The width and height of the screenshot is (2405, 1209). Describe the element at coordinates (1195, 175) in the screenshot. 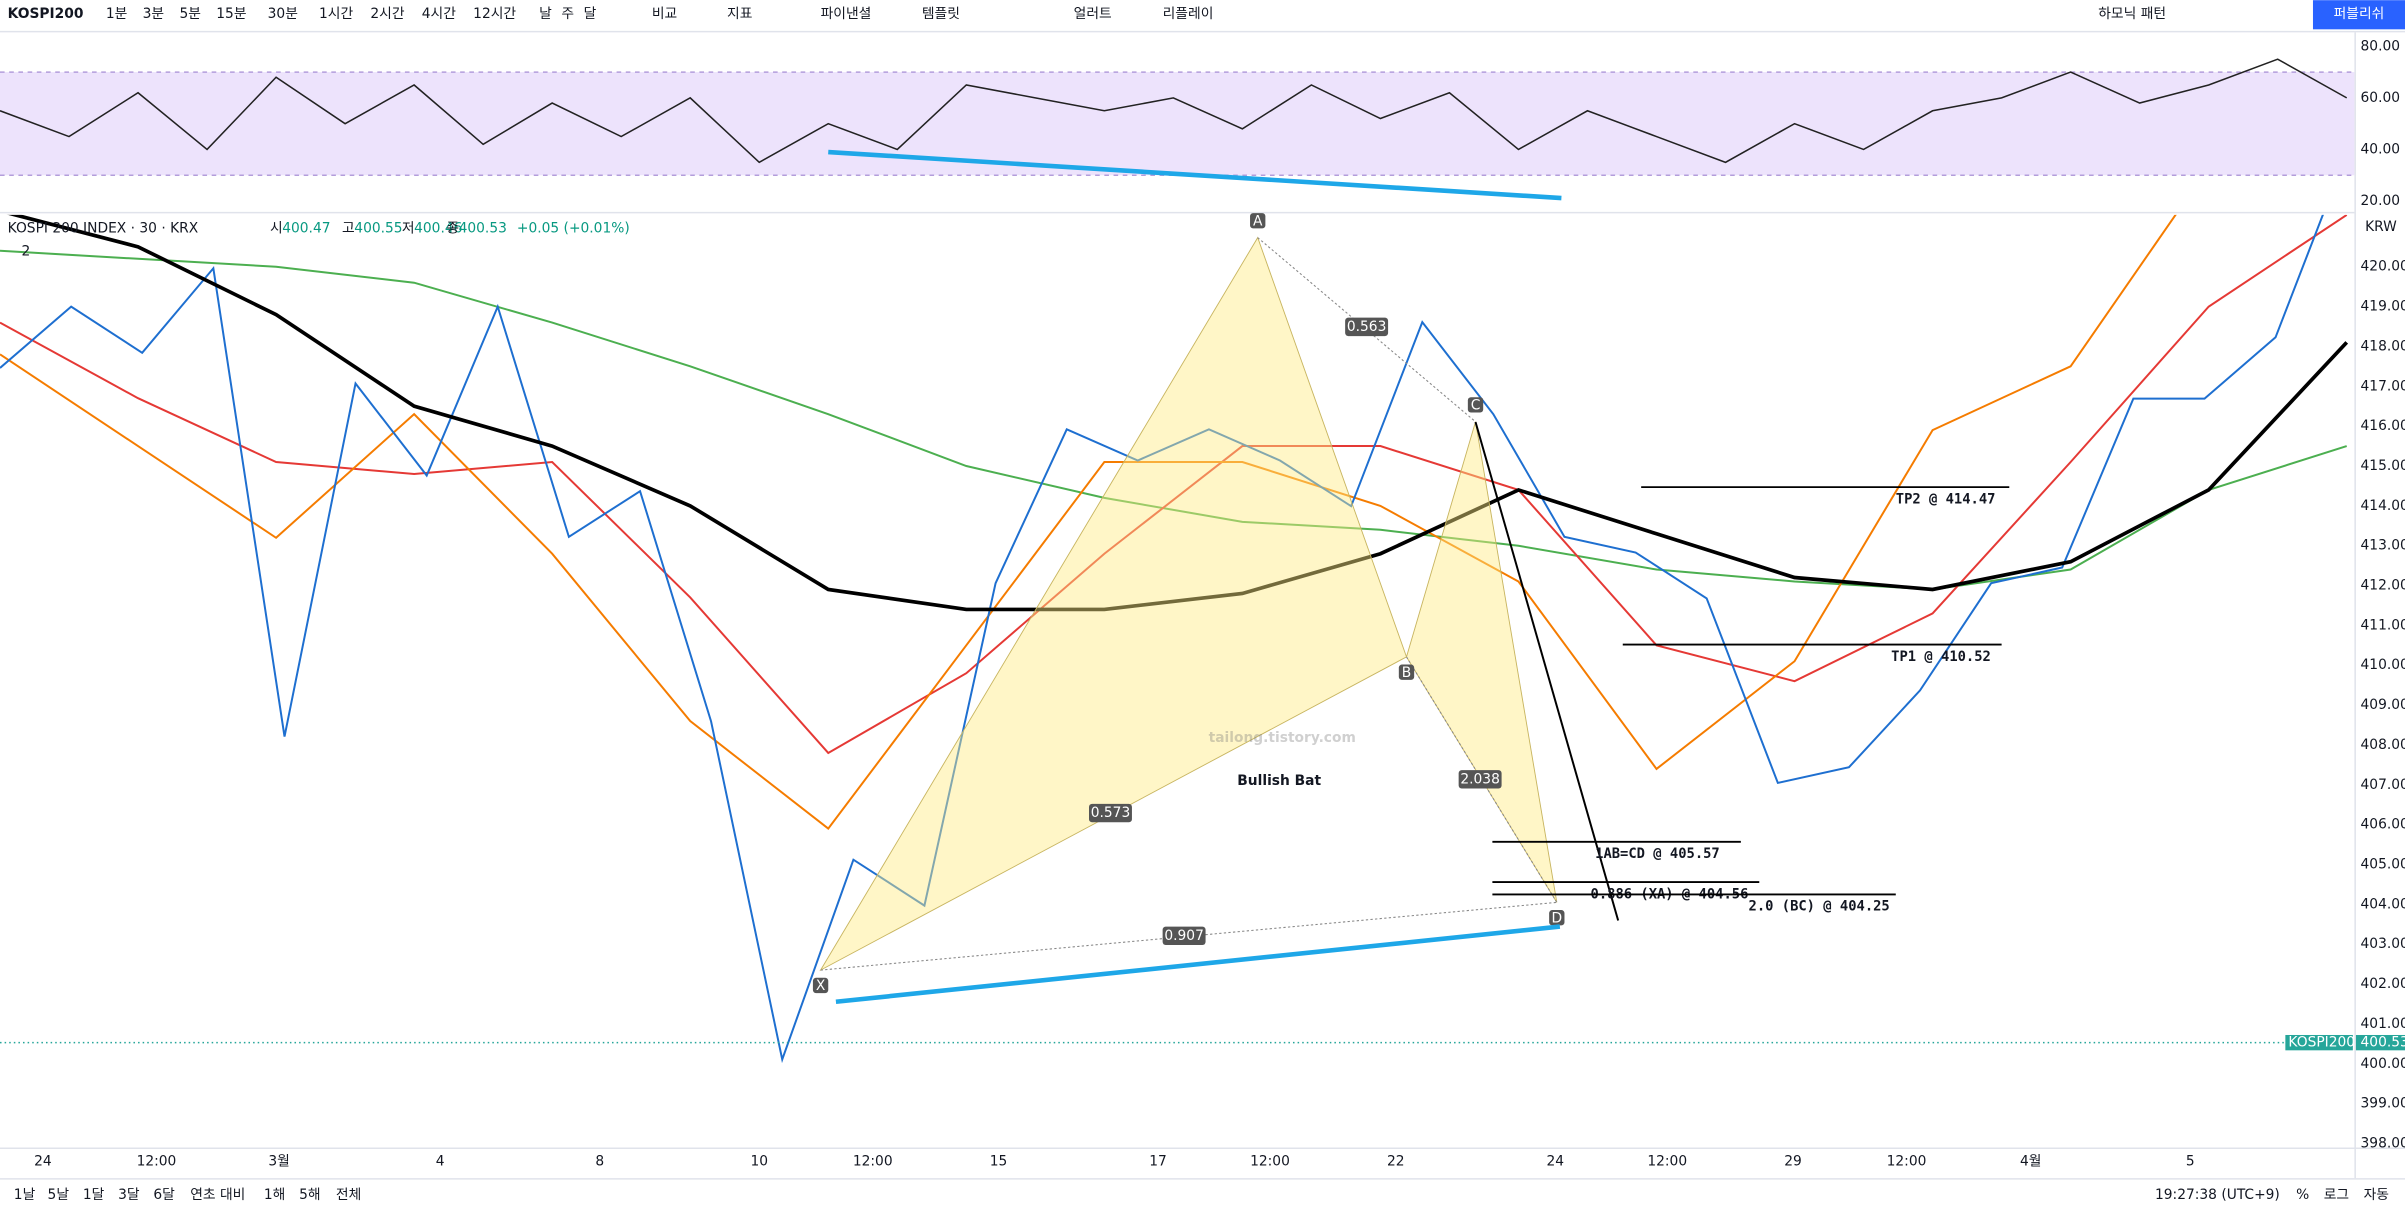

I see `rsi-divergence` at that location.